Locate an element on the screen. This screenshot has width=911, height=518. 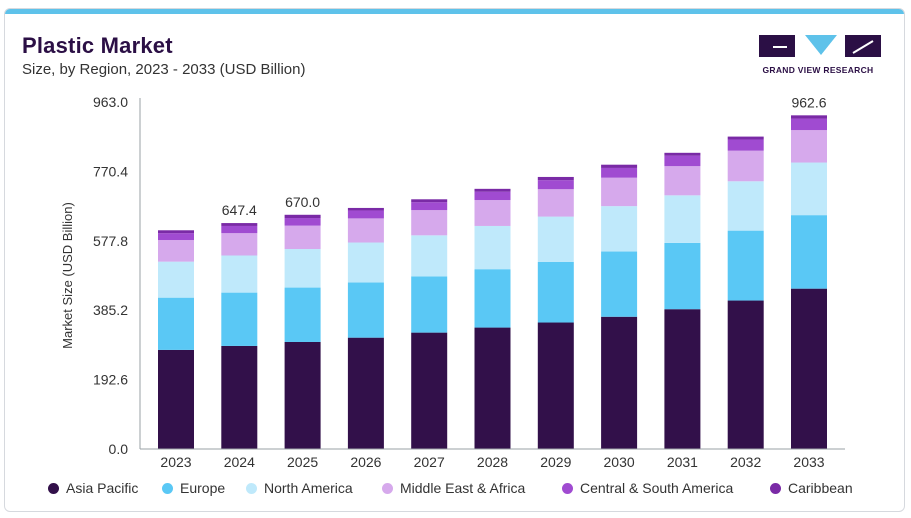
legend-item: Central & South America is located at coordinates (647, 488).